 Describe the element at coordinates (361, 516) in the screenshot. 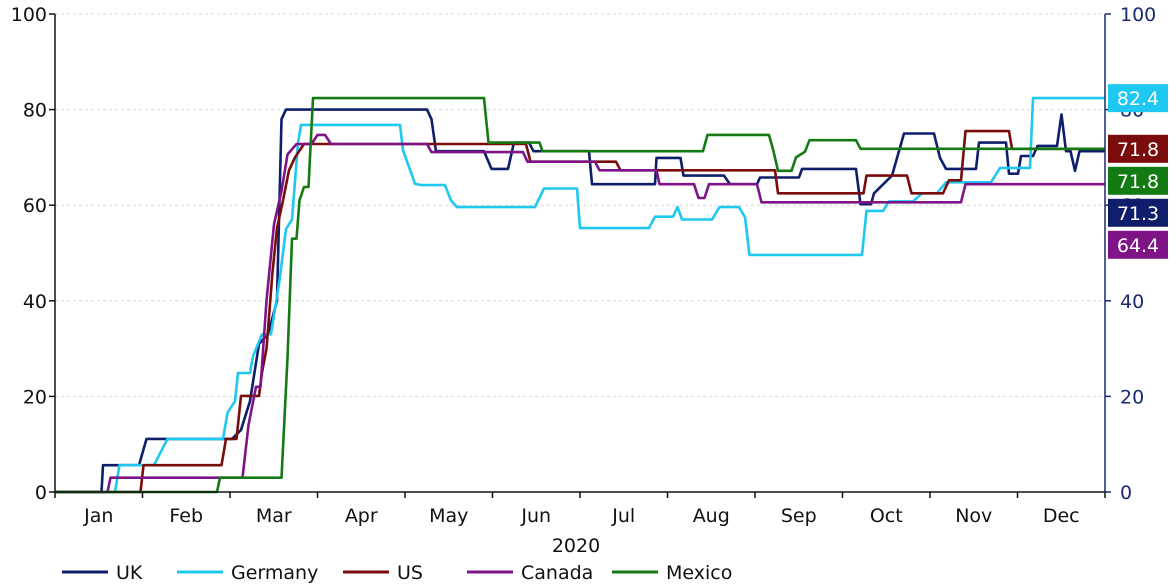

I see `x-tick-label: Apr` at that location.